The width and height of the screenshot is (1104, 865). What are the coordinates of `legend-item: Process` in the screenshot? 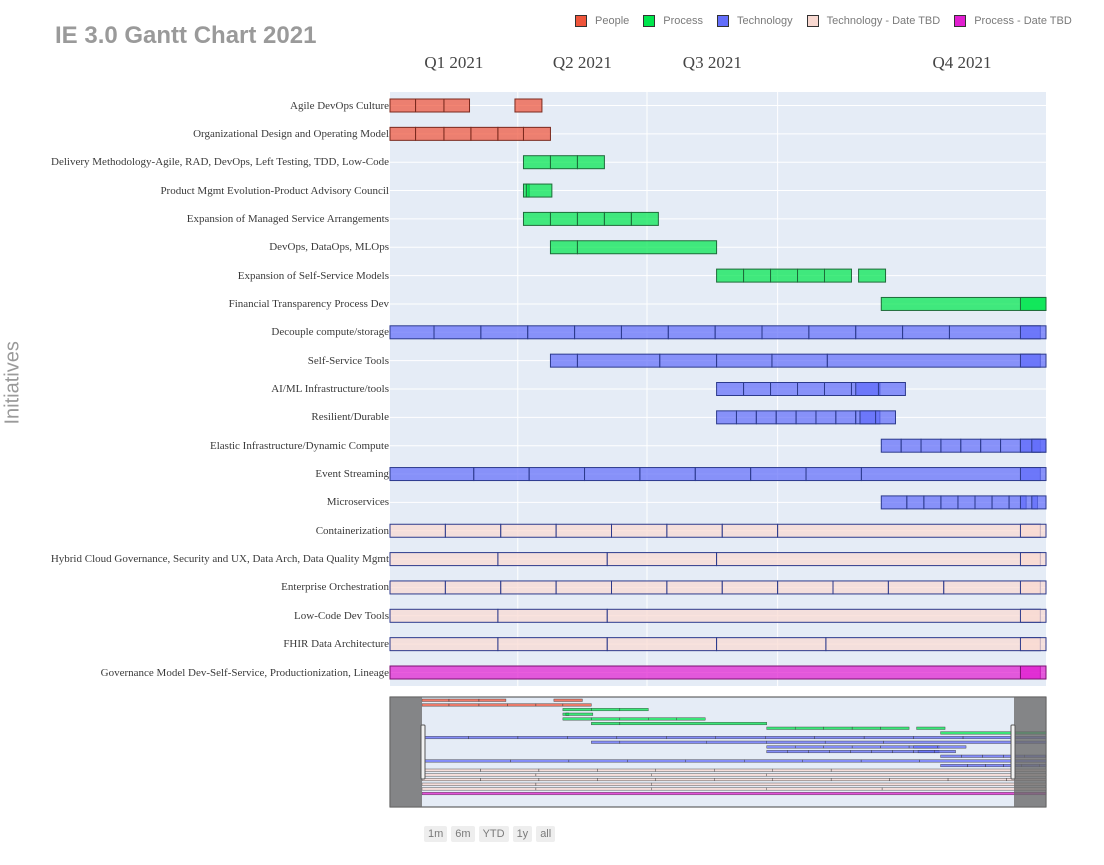 It's located at (673, 21).